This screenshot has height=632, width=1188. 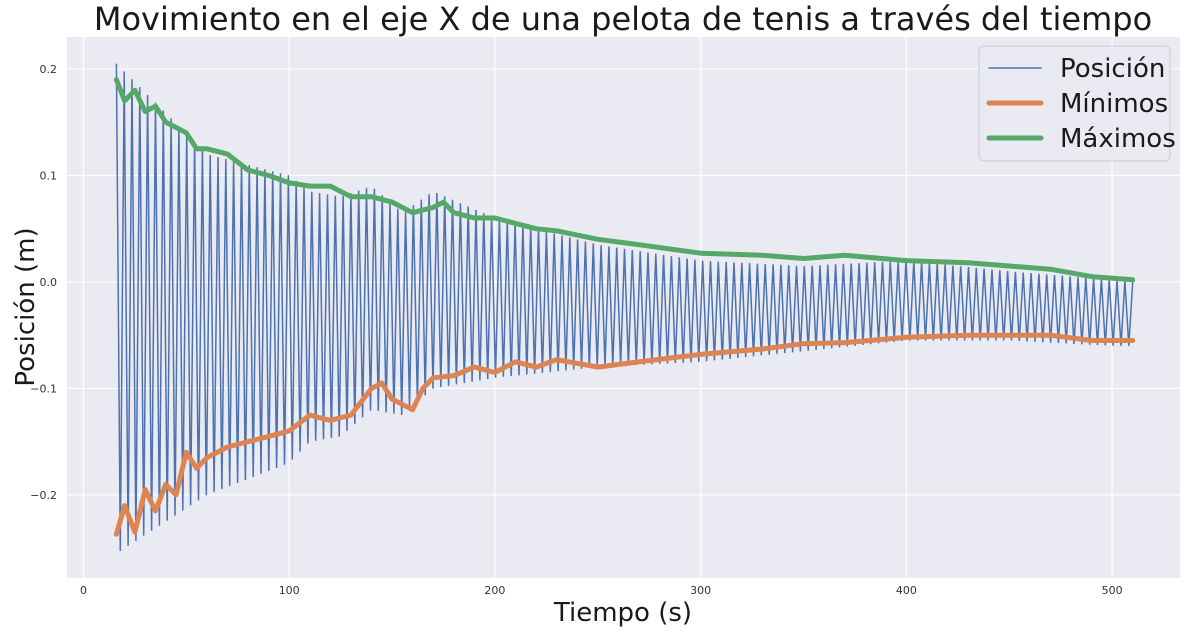 I want to click on legend-entry-posicion-label: Posición, so click(x=1112, y=69).